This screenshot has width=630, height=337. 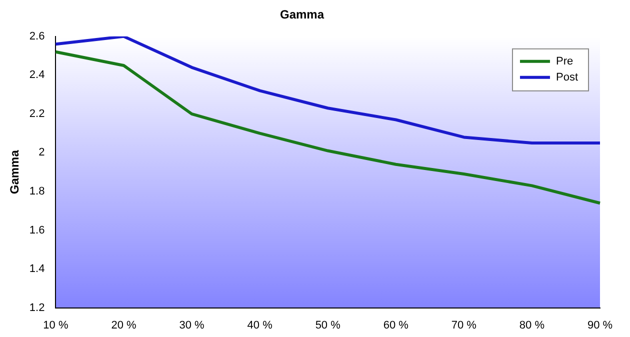 What do you see at coordinates (565, 61) in the screenshot?
I see `legend-label: Pre` at bounding box center [565, 61].